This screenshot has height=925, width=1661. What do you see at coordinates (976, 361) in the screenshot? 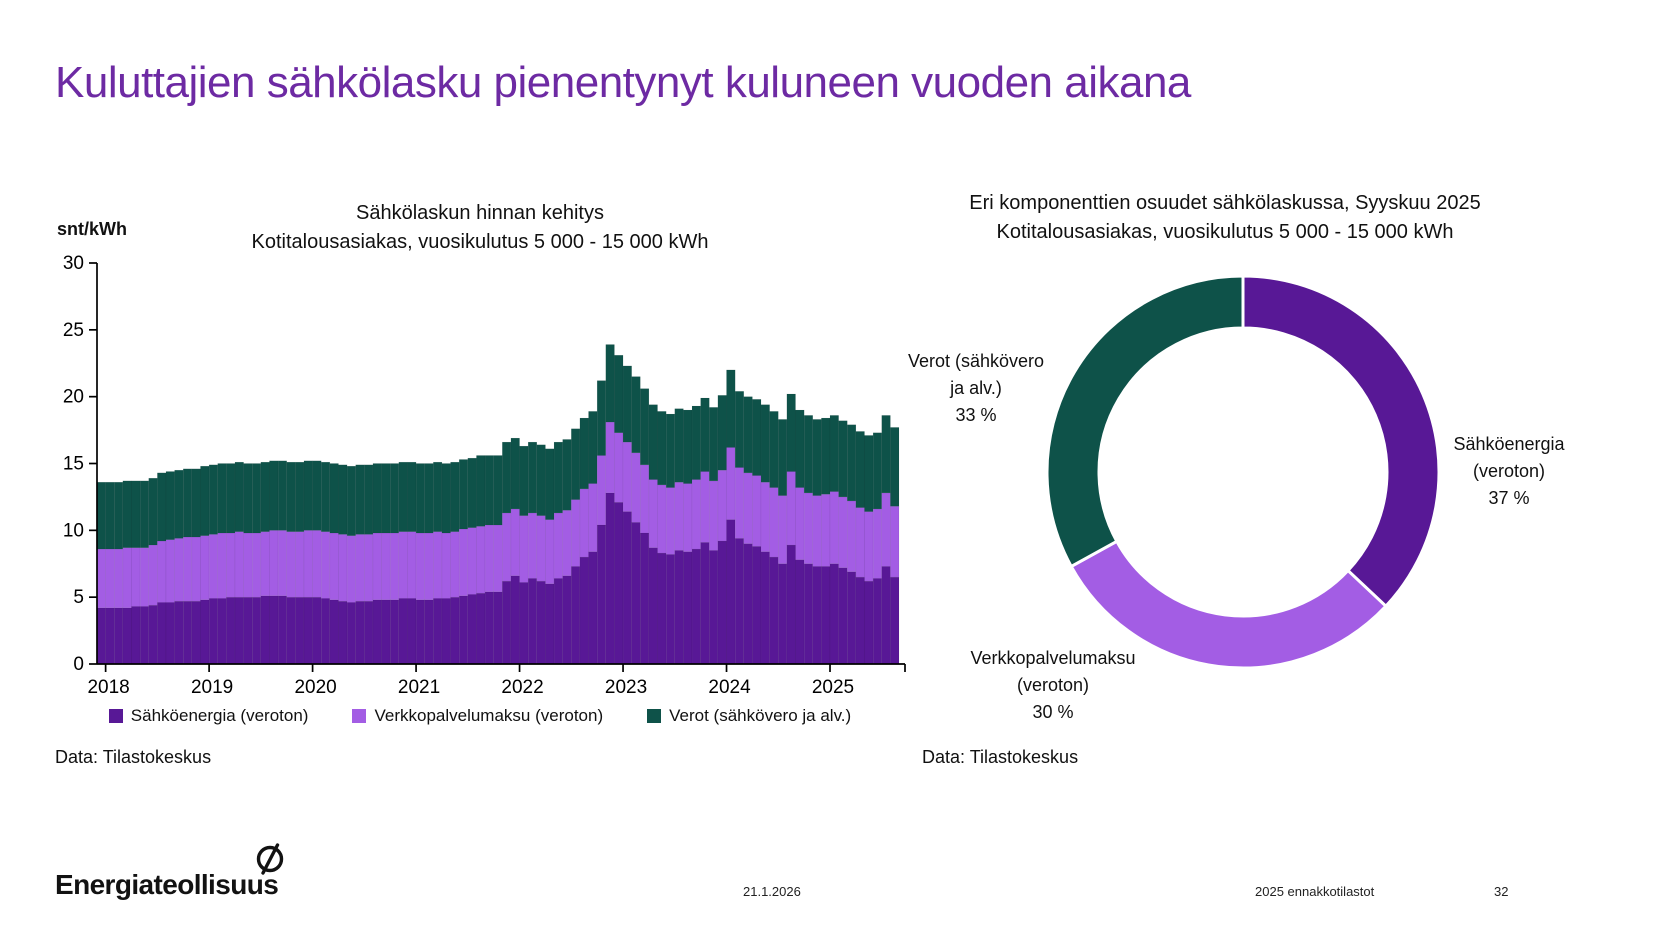
I see `donut-label-taxes-line1: Verot (sähkövero` at bounding box center [976, 361].